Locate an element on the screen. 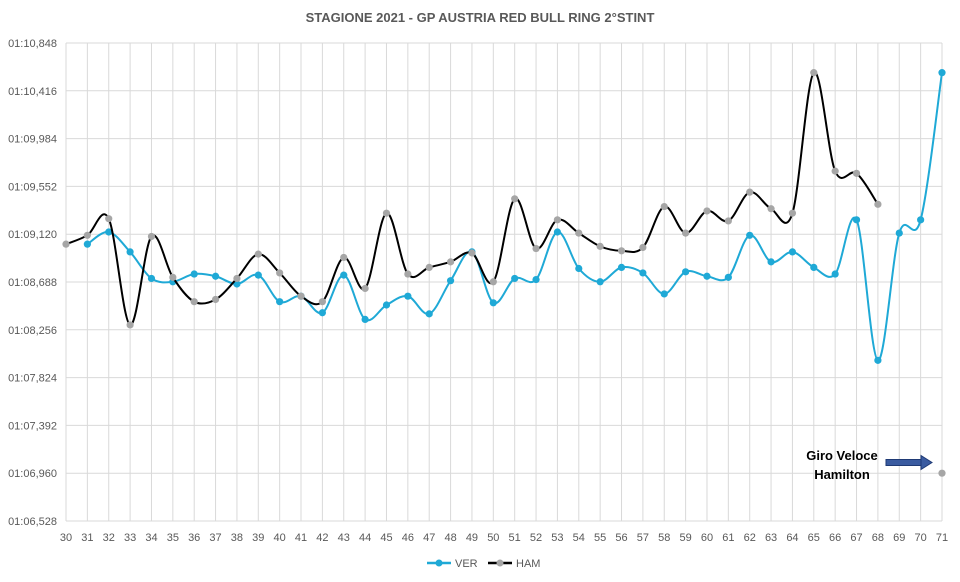 The image size is (960, 582). annotation-line2: Hamilton is located at coordinates (842, 474).